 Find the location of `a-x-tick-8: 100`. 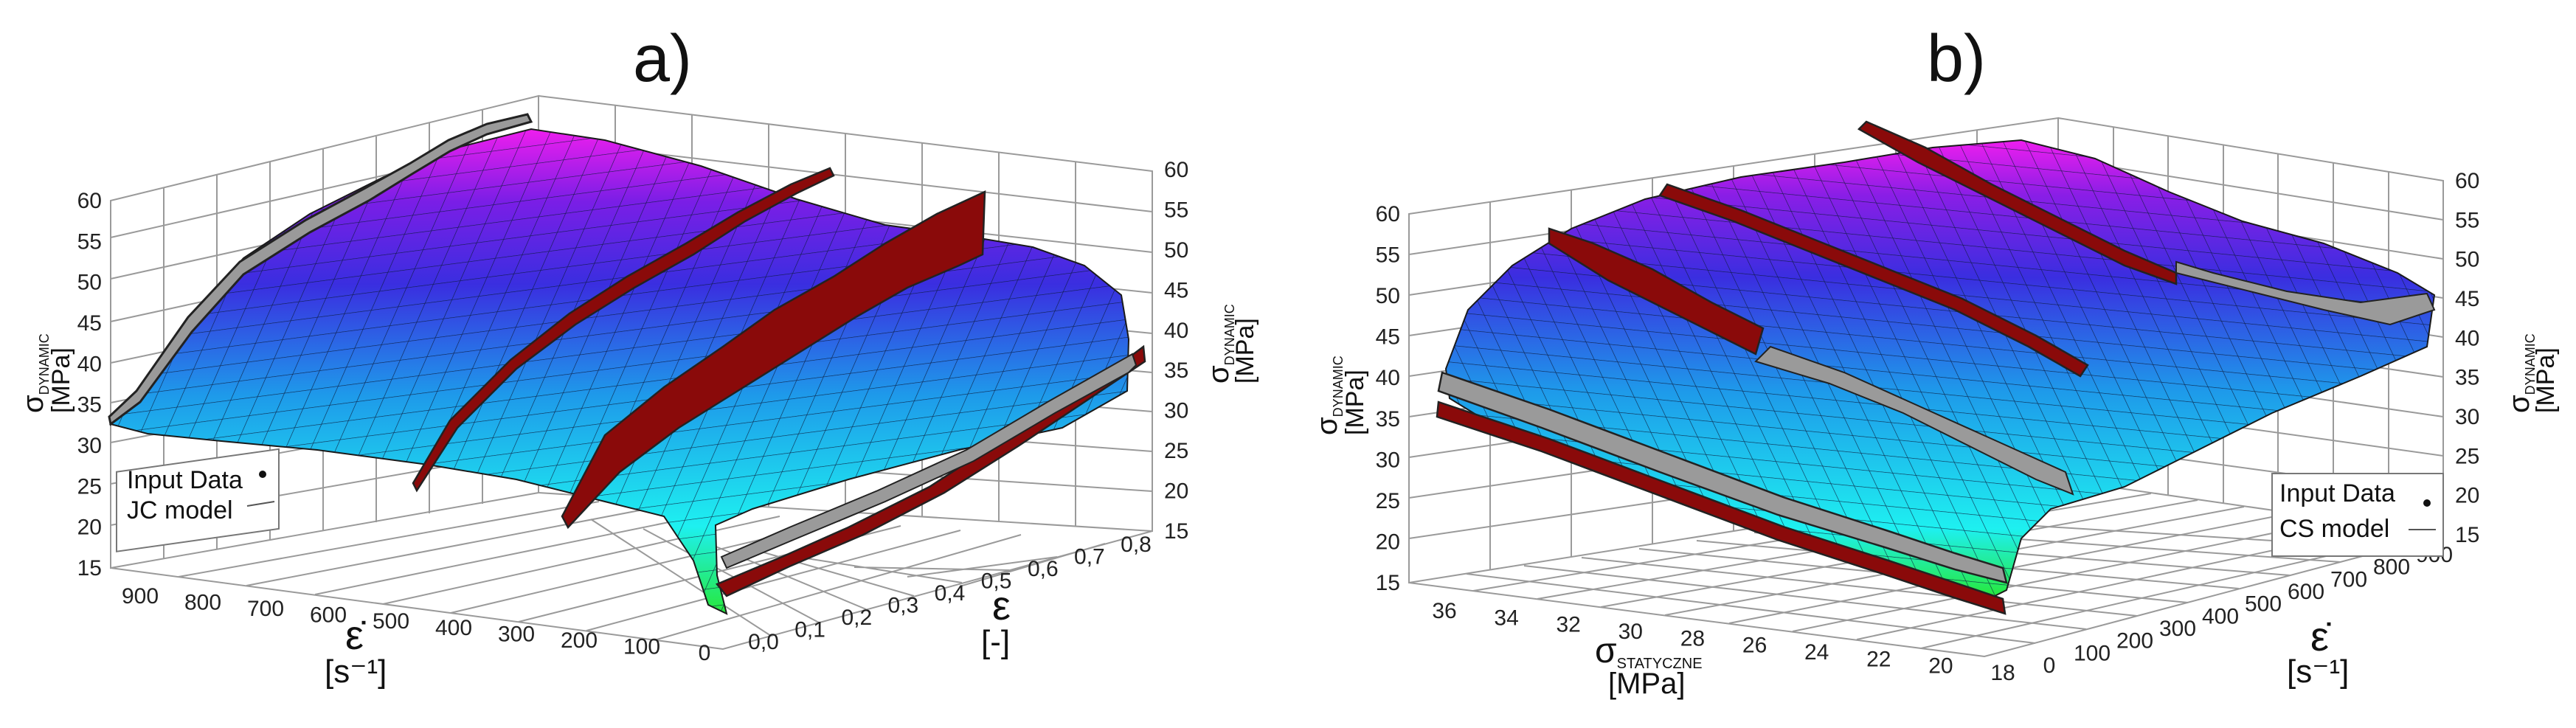

a-x-tick-8: 100 is located at coordinates (642, 646).